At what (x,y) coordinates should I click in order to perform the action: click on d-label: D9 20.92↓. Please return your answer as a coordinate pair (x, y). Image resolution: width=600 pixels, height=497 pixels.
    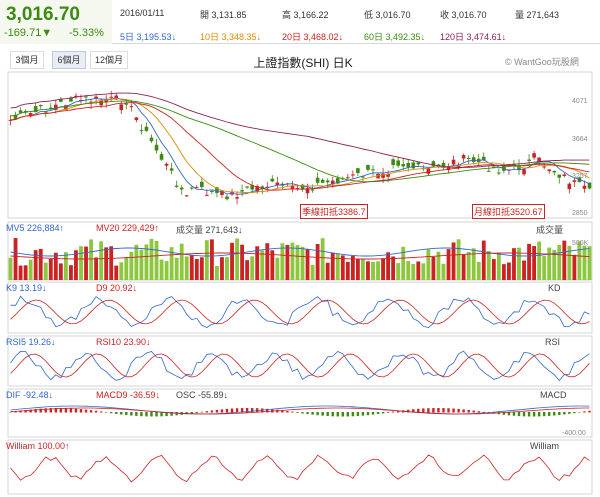
    Looking at the image, I should click on (117, 288).